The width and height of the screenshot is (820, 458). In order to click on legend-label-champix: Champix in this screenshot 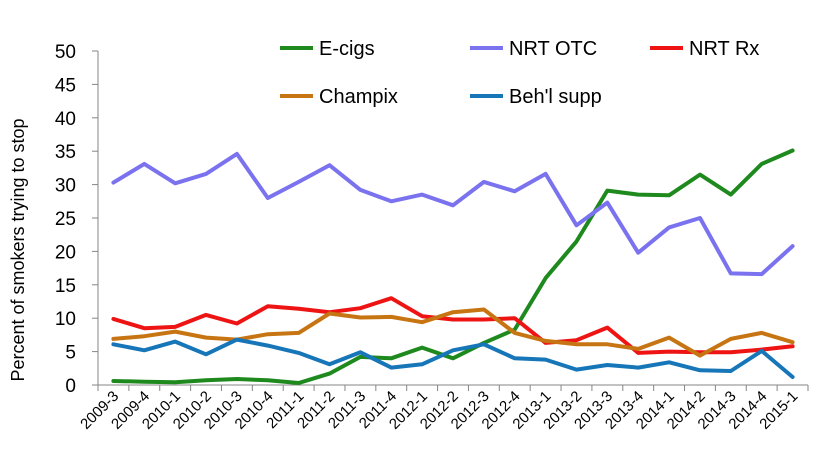, I will do `click(358, 97)`.